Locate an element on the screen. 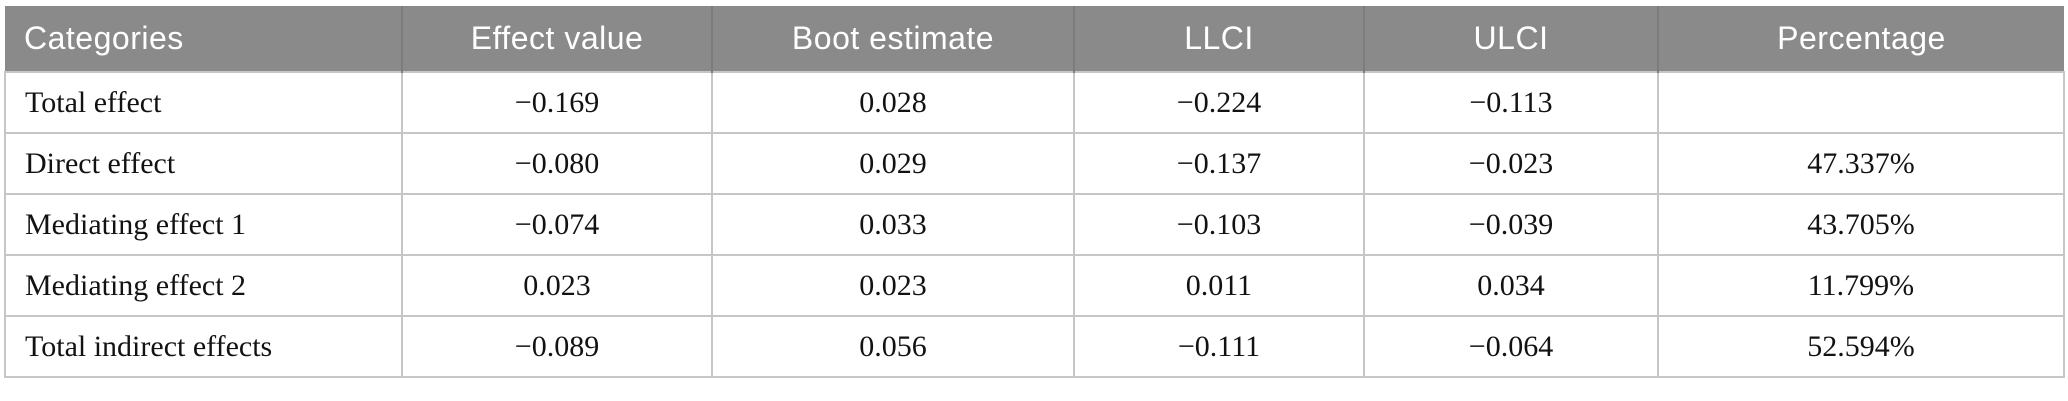 This screenshot has width=2068, height=401. column-header-percentage: Percentage is located at coordinates (1860, 39).